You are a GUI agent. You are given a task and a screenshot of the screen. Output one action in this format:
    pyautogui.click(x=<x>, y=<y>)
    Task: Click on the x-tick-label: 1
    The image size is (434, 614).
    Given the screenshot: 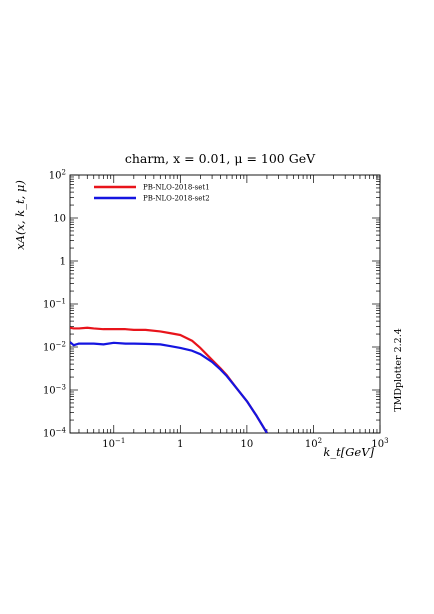 What is the action you would take?
    pyautogui.click(x=180, y=444)
    